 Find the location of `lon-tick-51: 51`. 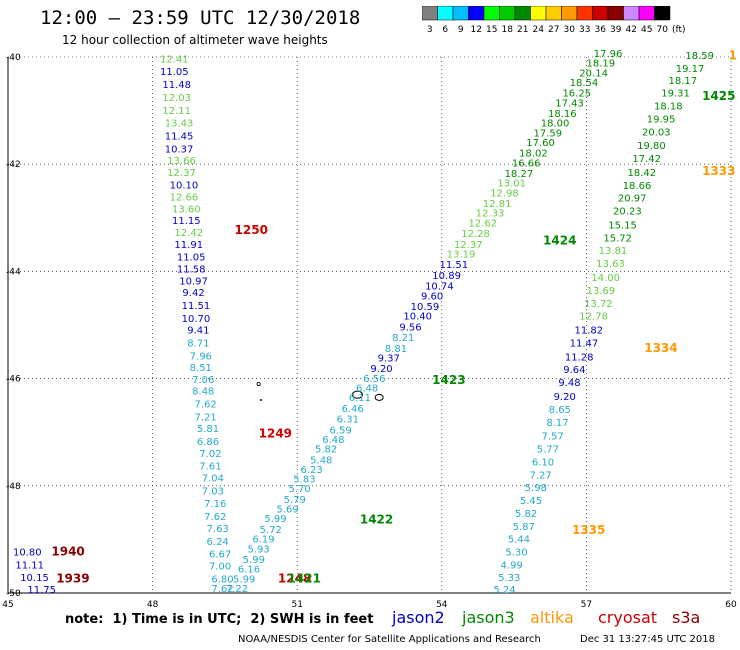

lon-tick-51: 51 is located at coordinates (296, 605).